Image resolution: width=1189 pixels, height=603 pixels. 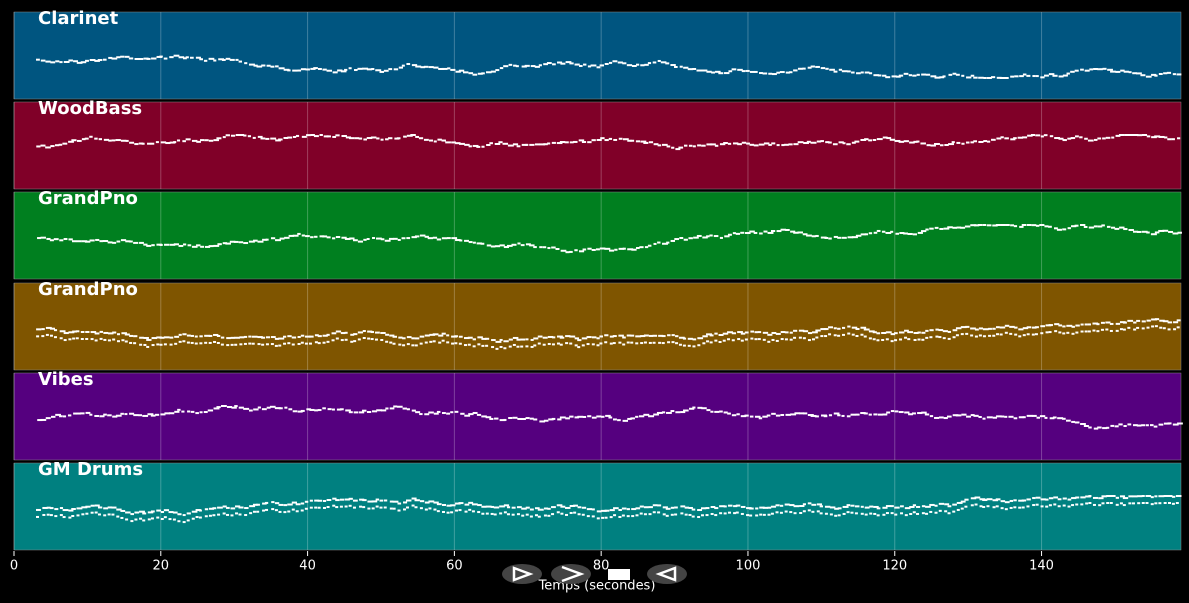 What do you see at coordinates (571, 574) in the screenshot?
I see `play-button` at bounding box center [571, 574].